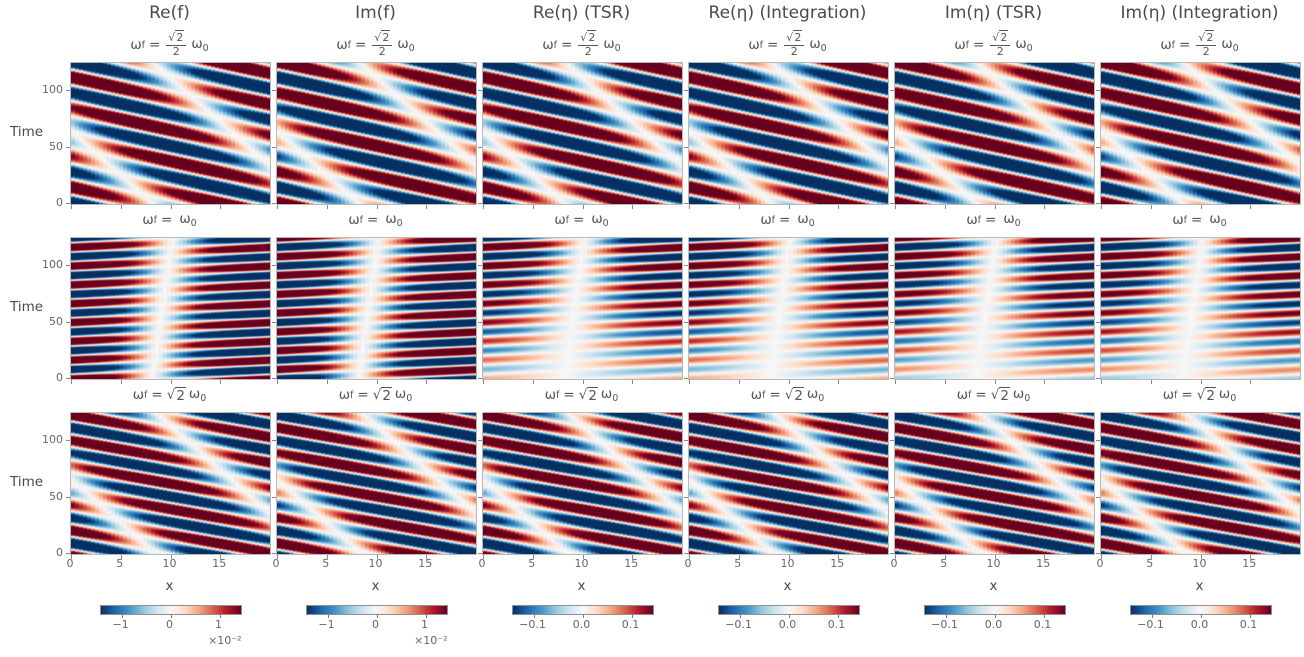 This screenshot has height=657, width=1304. Describe the element at coordinates (631, 563) in the screenshot. I see `x-tick-label-re-eta-tsr-15: 15` at that location.